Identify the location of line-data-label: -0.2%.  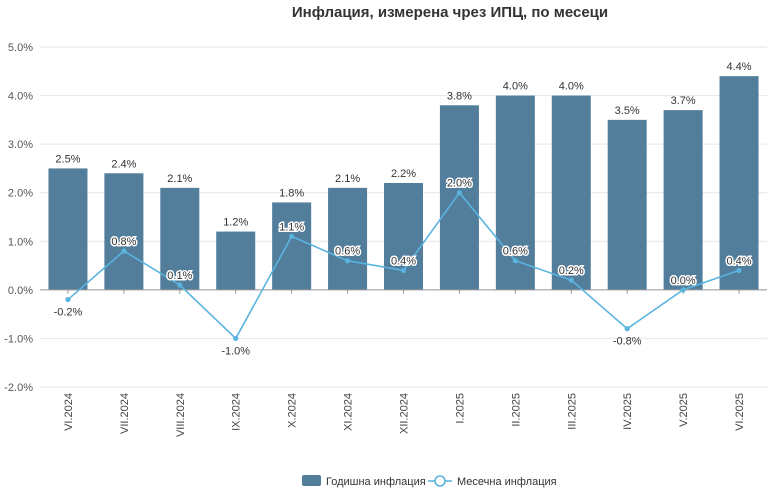
(68, 313).